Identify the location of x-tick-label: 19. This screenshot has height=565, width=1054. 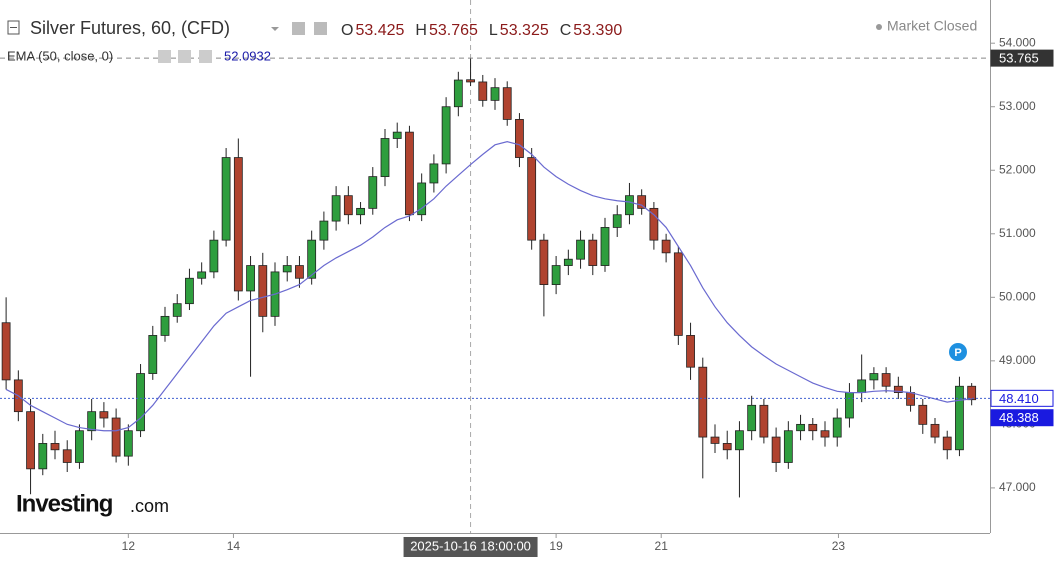
(556, 546).